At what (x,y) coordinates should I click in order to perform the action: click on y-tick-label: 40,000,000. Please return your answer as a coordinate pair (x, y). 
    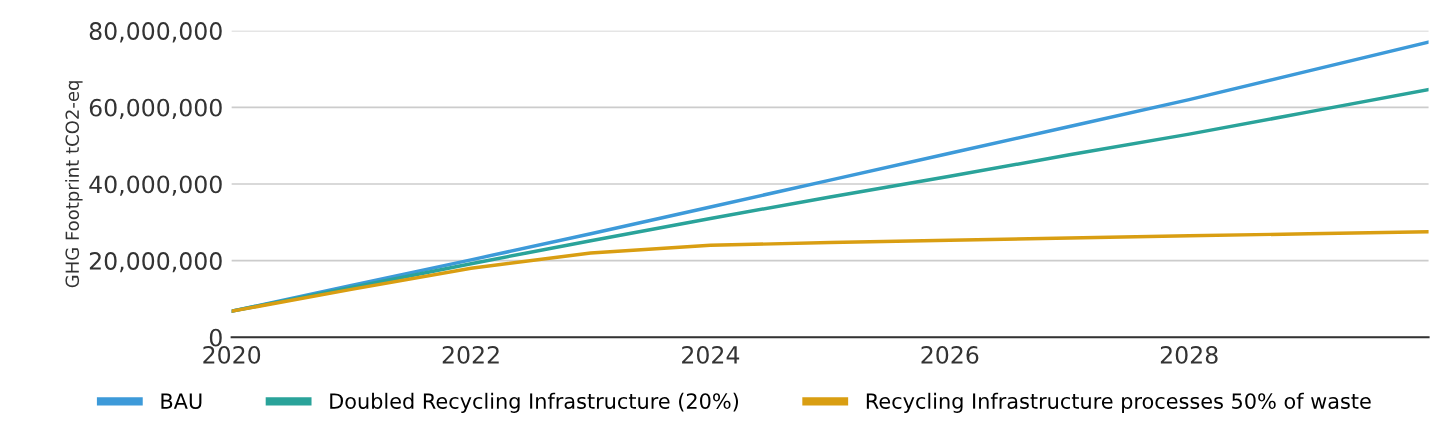
    Looking at the image, I should click on (155, 185).